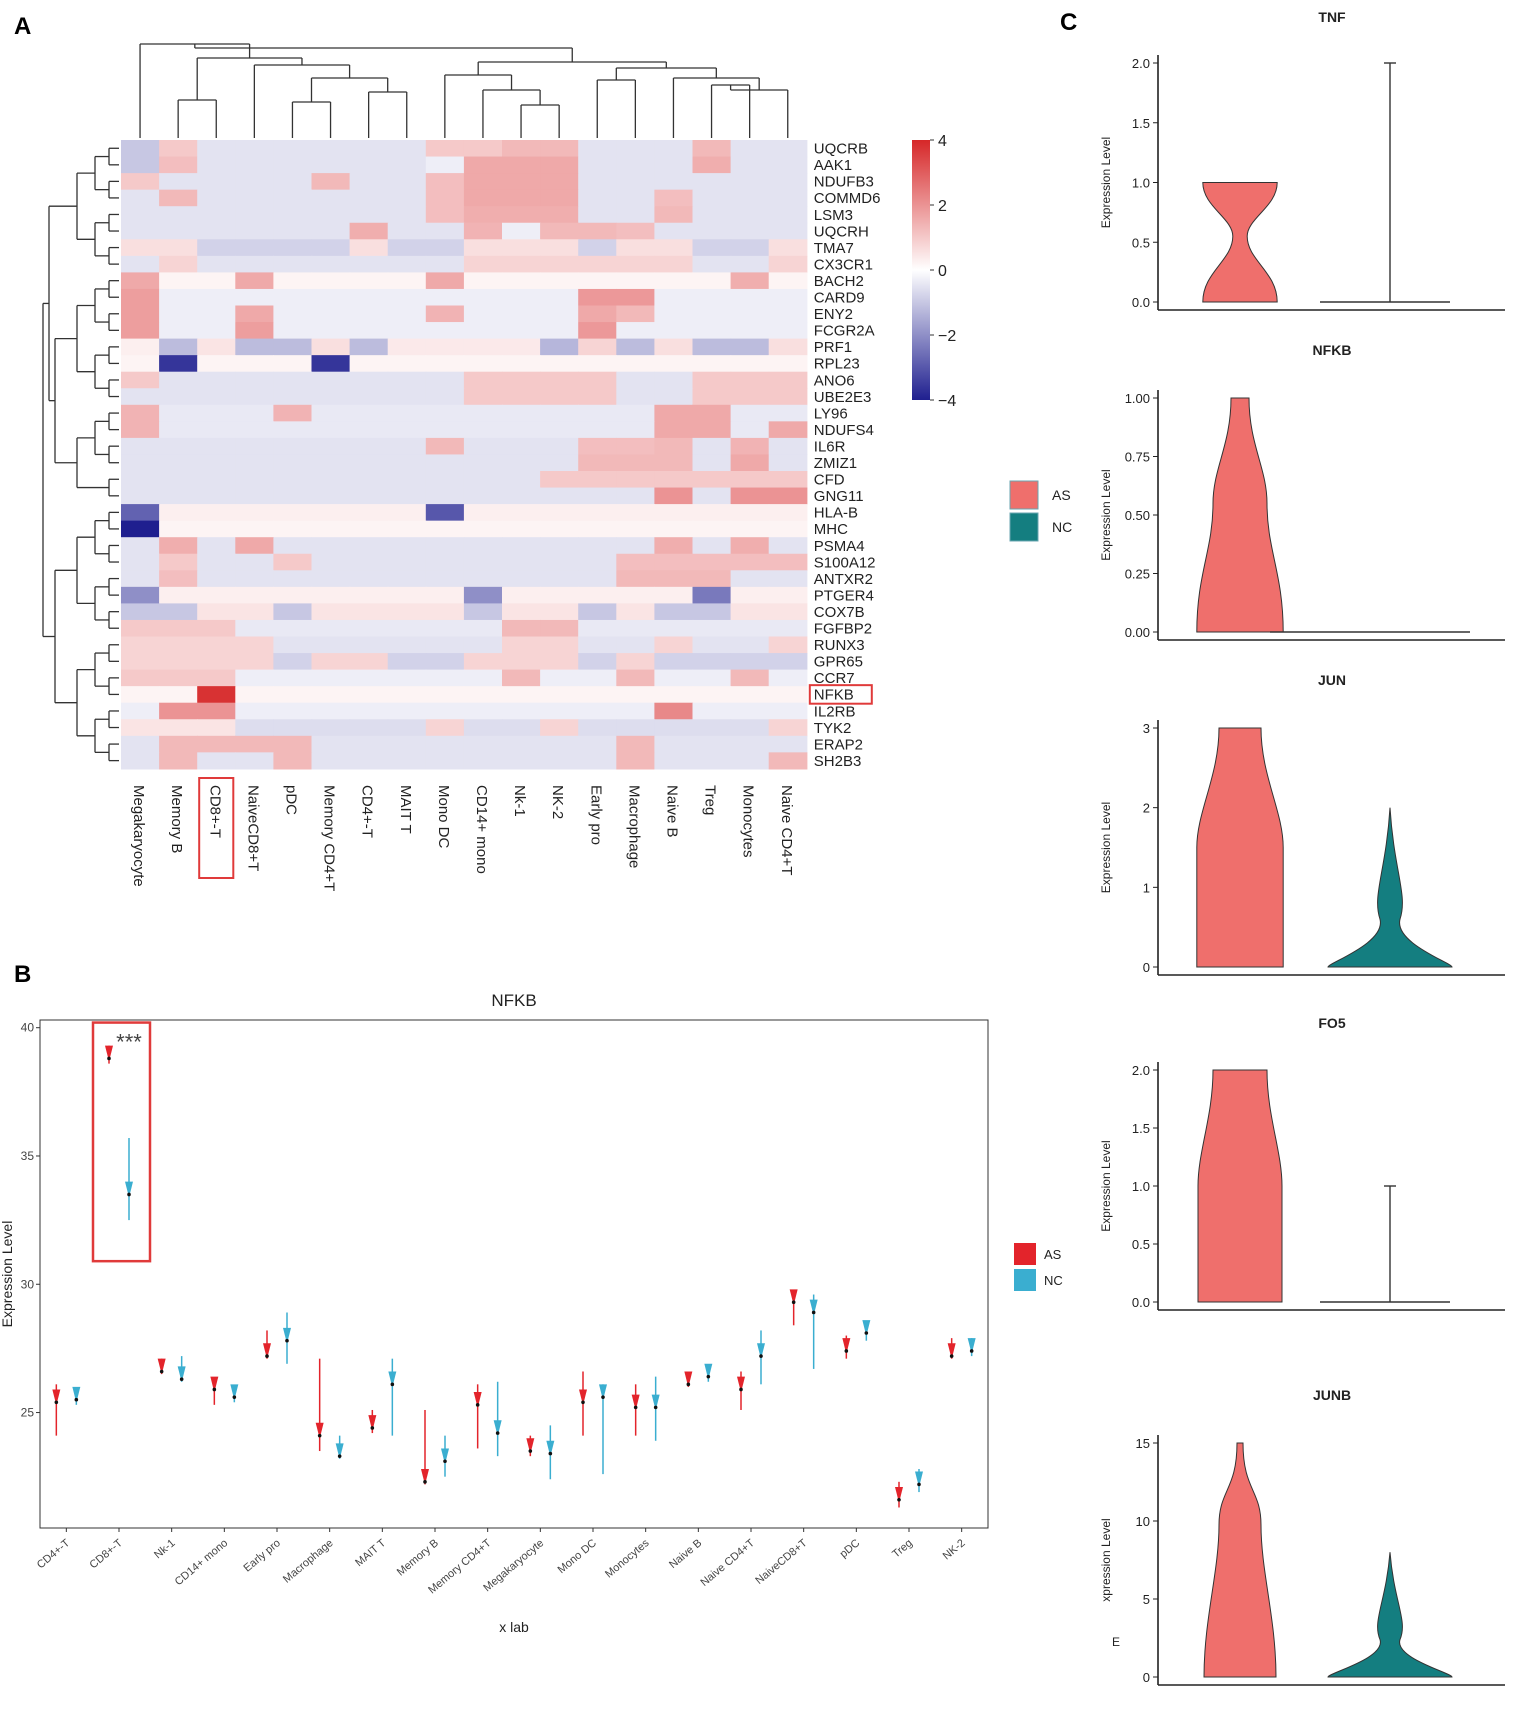 The height and width of the screenshot is (1717, 1535). I want to click on heatmap-row-label: ANTXR2, so click(843, 579).